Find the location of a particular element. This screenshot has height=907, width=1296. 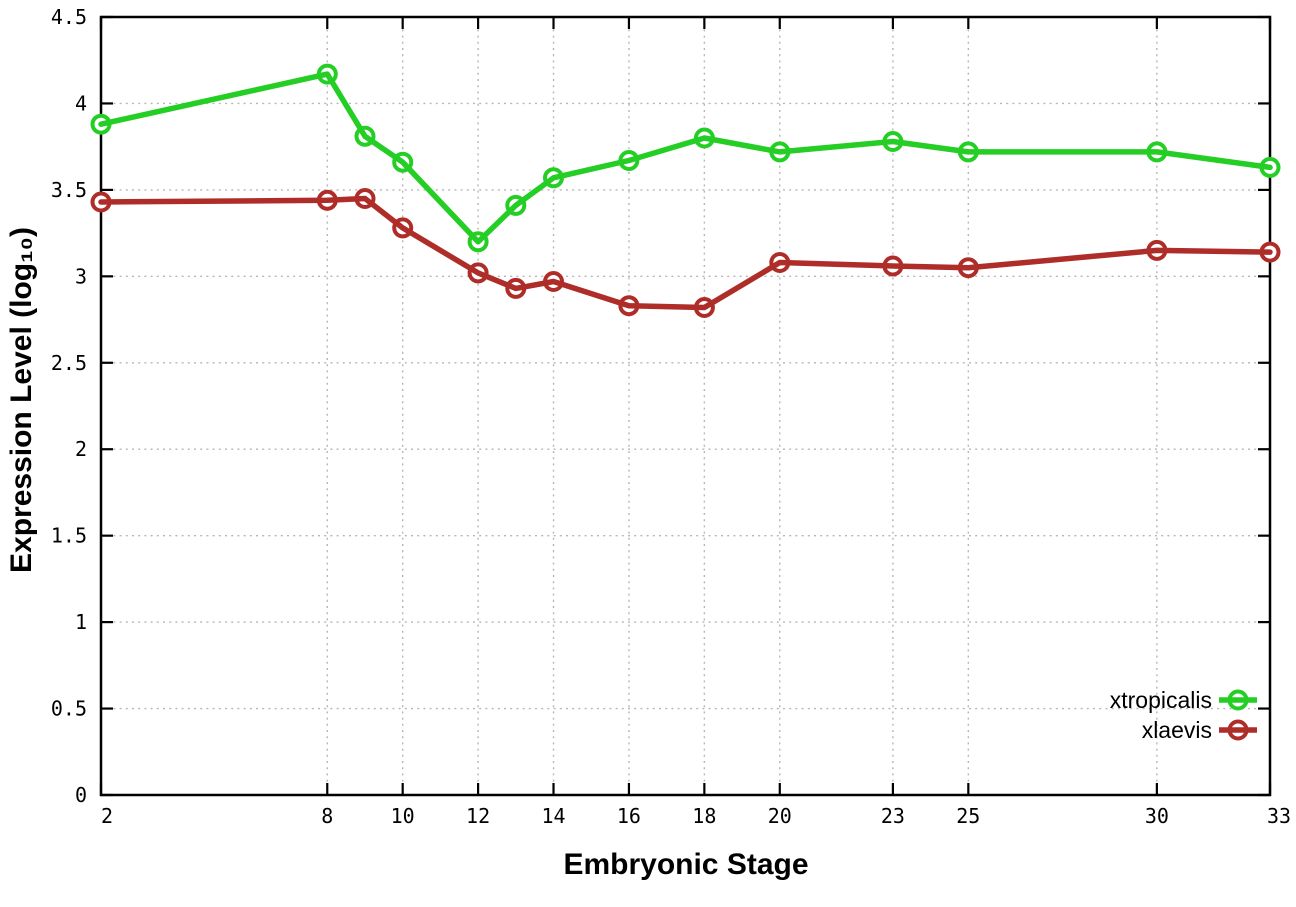

x-tick-label: 10 is located at coordinates (403, 816).